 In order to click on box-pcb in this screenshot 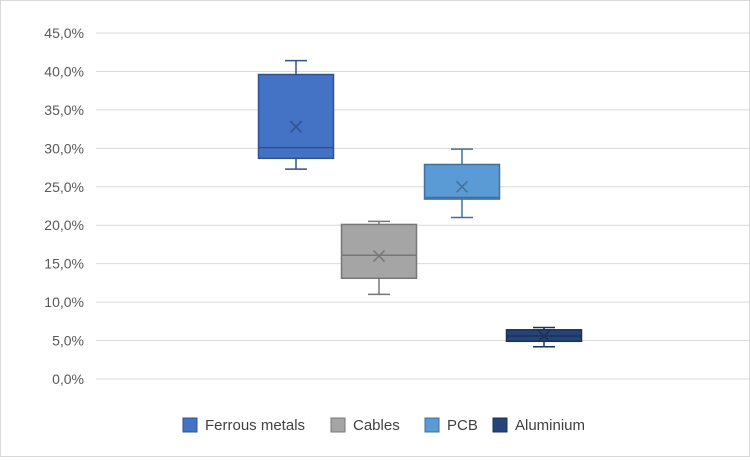, I will do `click(462, 183)`.